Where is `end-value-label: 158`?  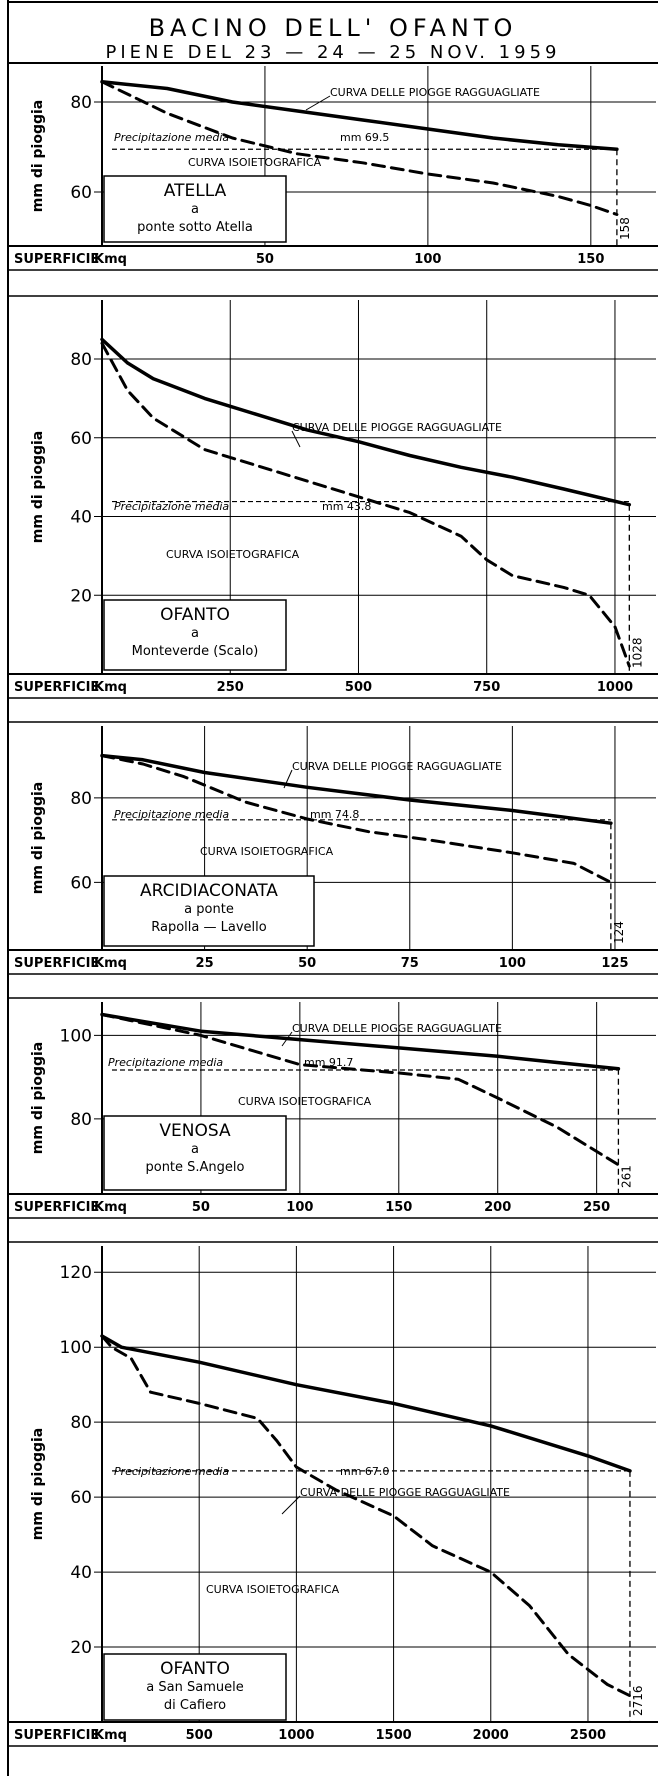
end-value-label: 158 is located at coordinates (625, 228).